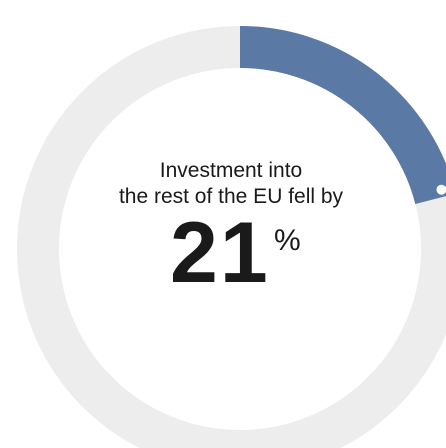 This screenshot has width=446, height=448. What do you see at coordinates (287, 240) in the screenshot?
I see `percent-sign: %` at bounding box center [287, 240].